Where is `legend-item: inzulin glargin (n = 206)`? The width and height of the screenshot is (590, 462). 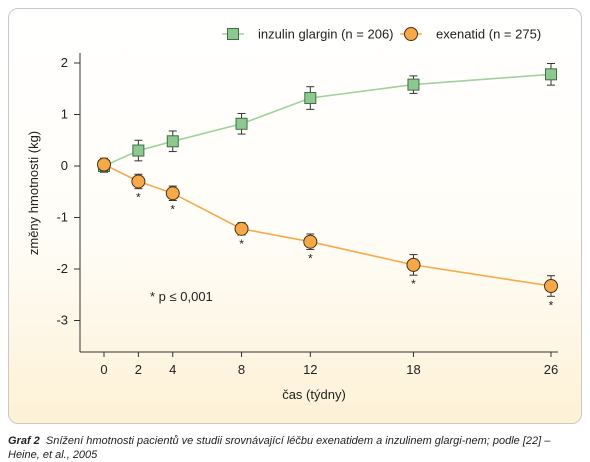
legend-item: inzulin glargin (n = 206) is located at coordinates (308, 34).